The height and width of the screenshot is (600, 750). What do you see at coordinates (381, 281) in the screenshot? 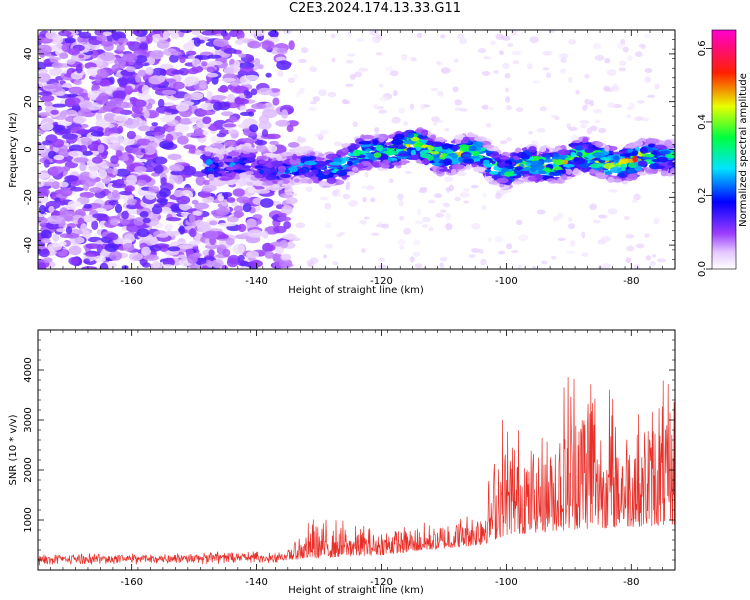
I see `x-tick-label: -120` at bounding box center [381, 281].